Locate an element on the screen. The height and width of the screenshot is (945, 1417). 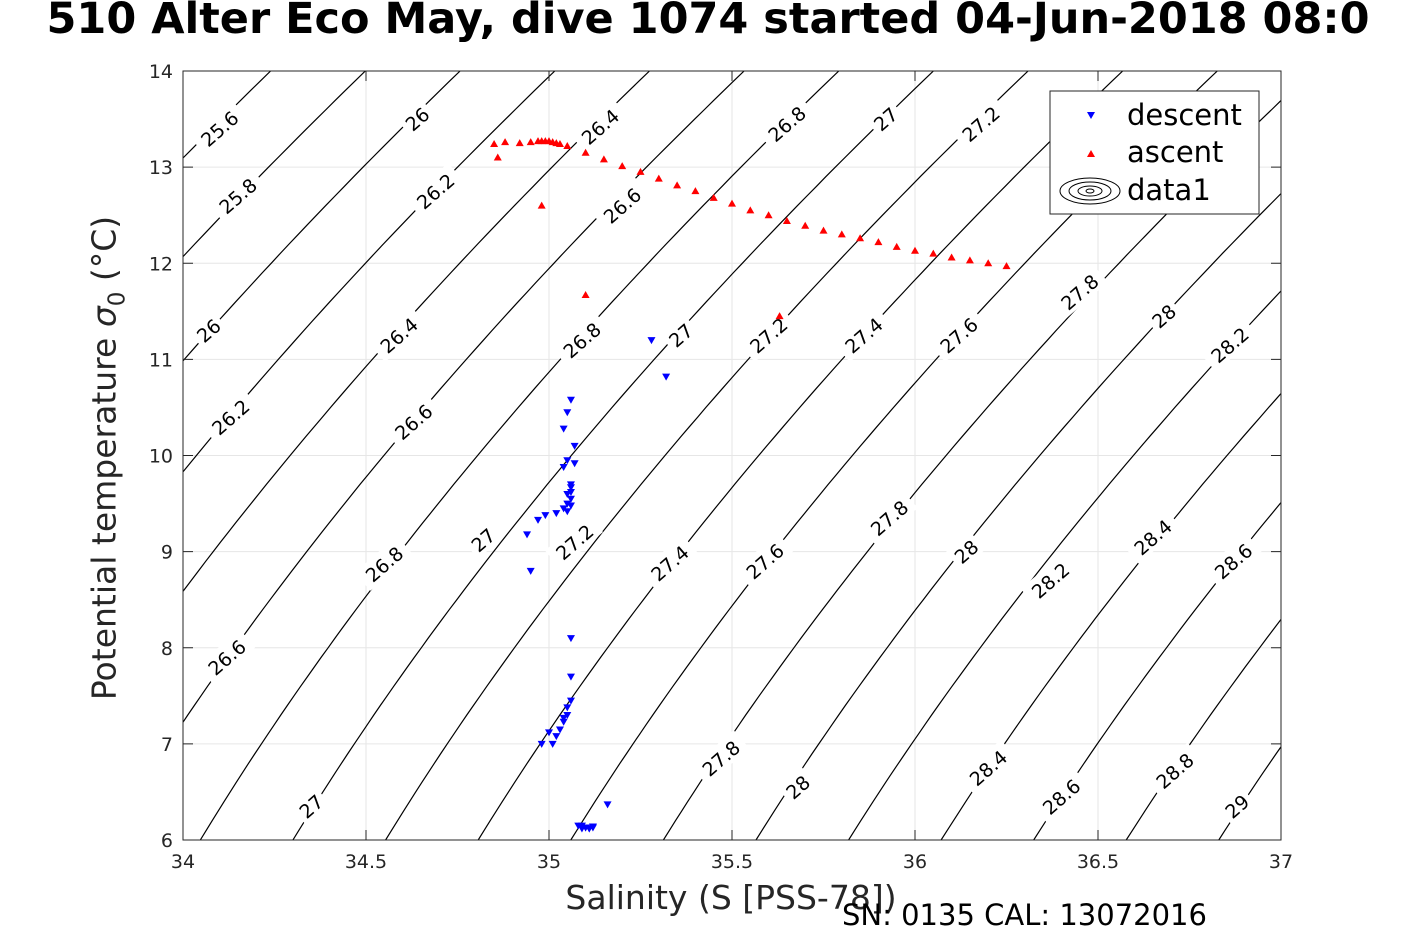
x-tick-label: 34.5 is located at coordinates (366, 862).